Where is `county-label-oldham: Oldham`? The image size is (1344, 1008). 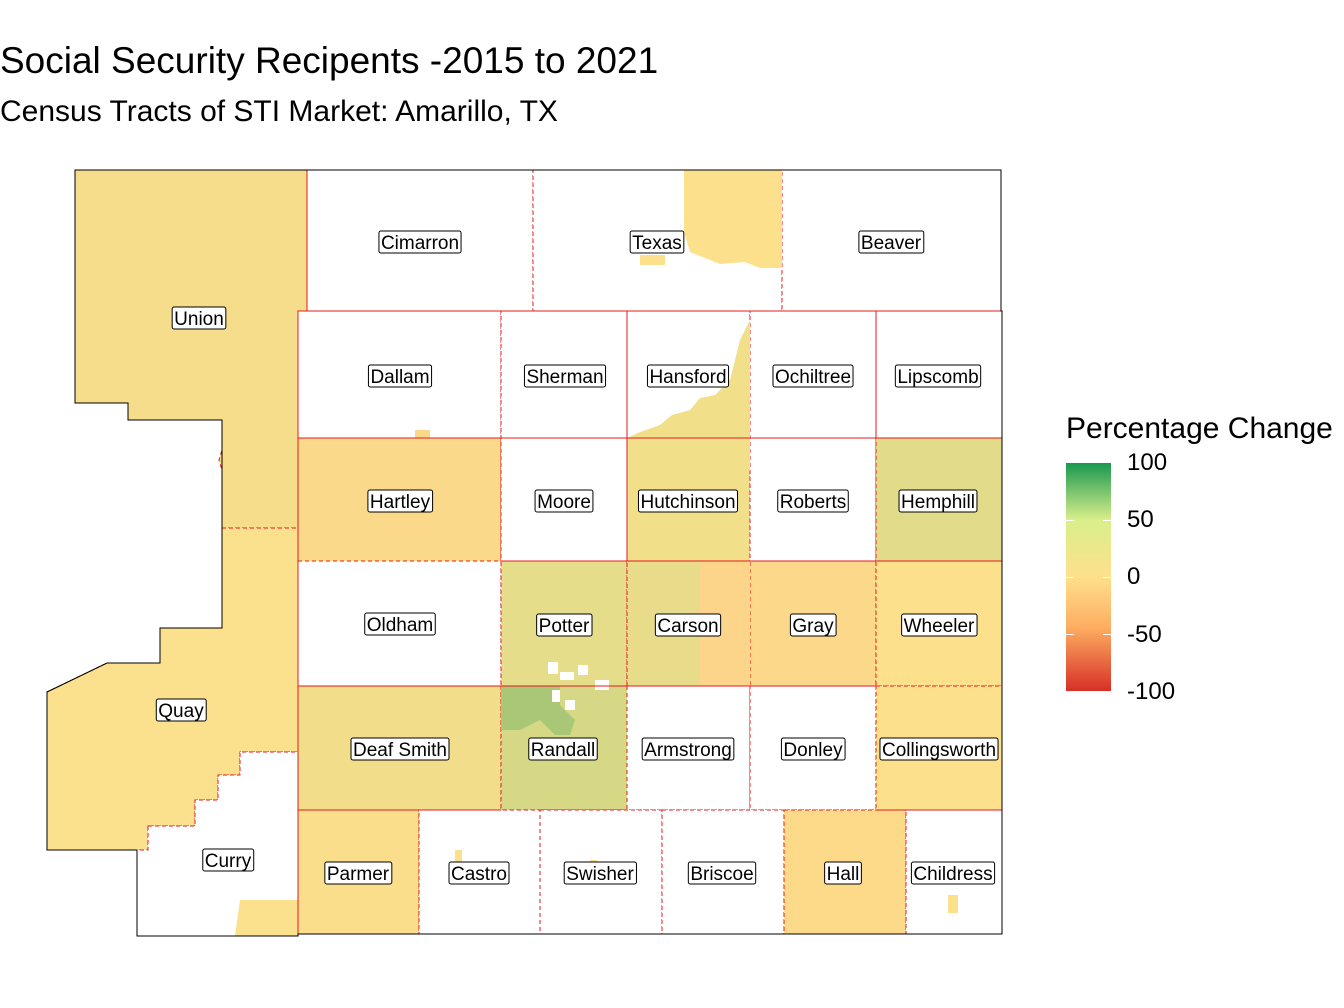
county-label-oldham: Oldham is located at coordinates (400, 624).